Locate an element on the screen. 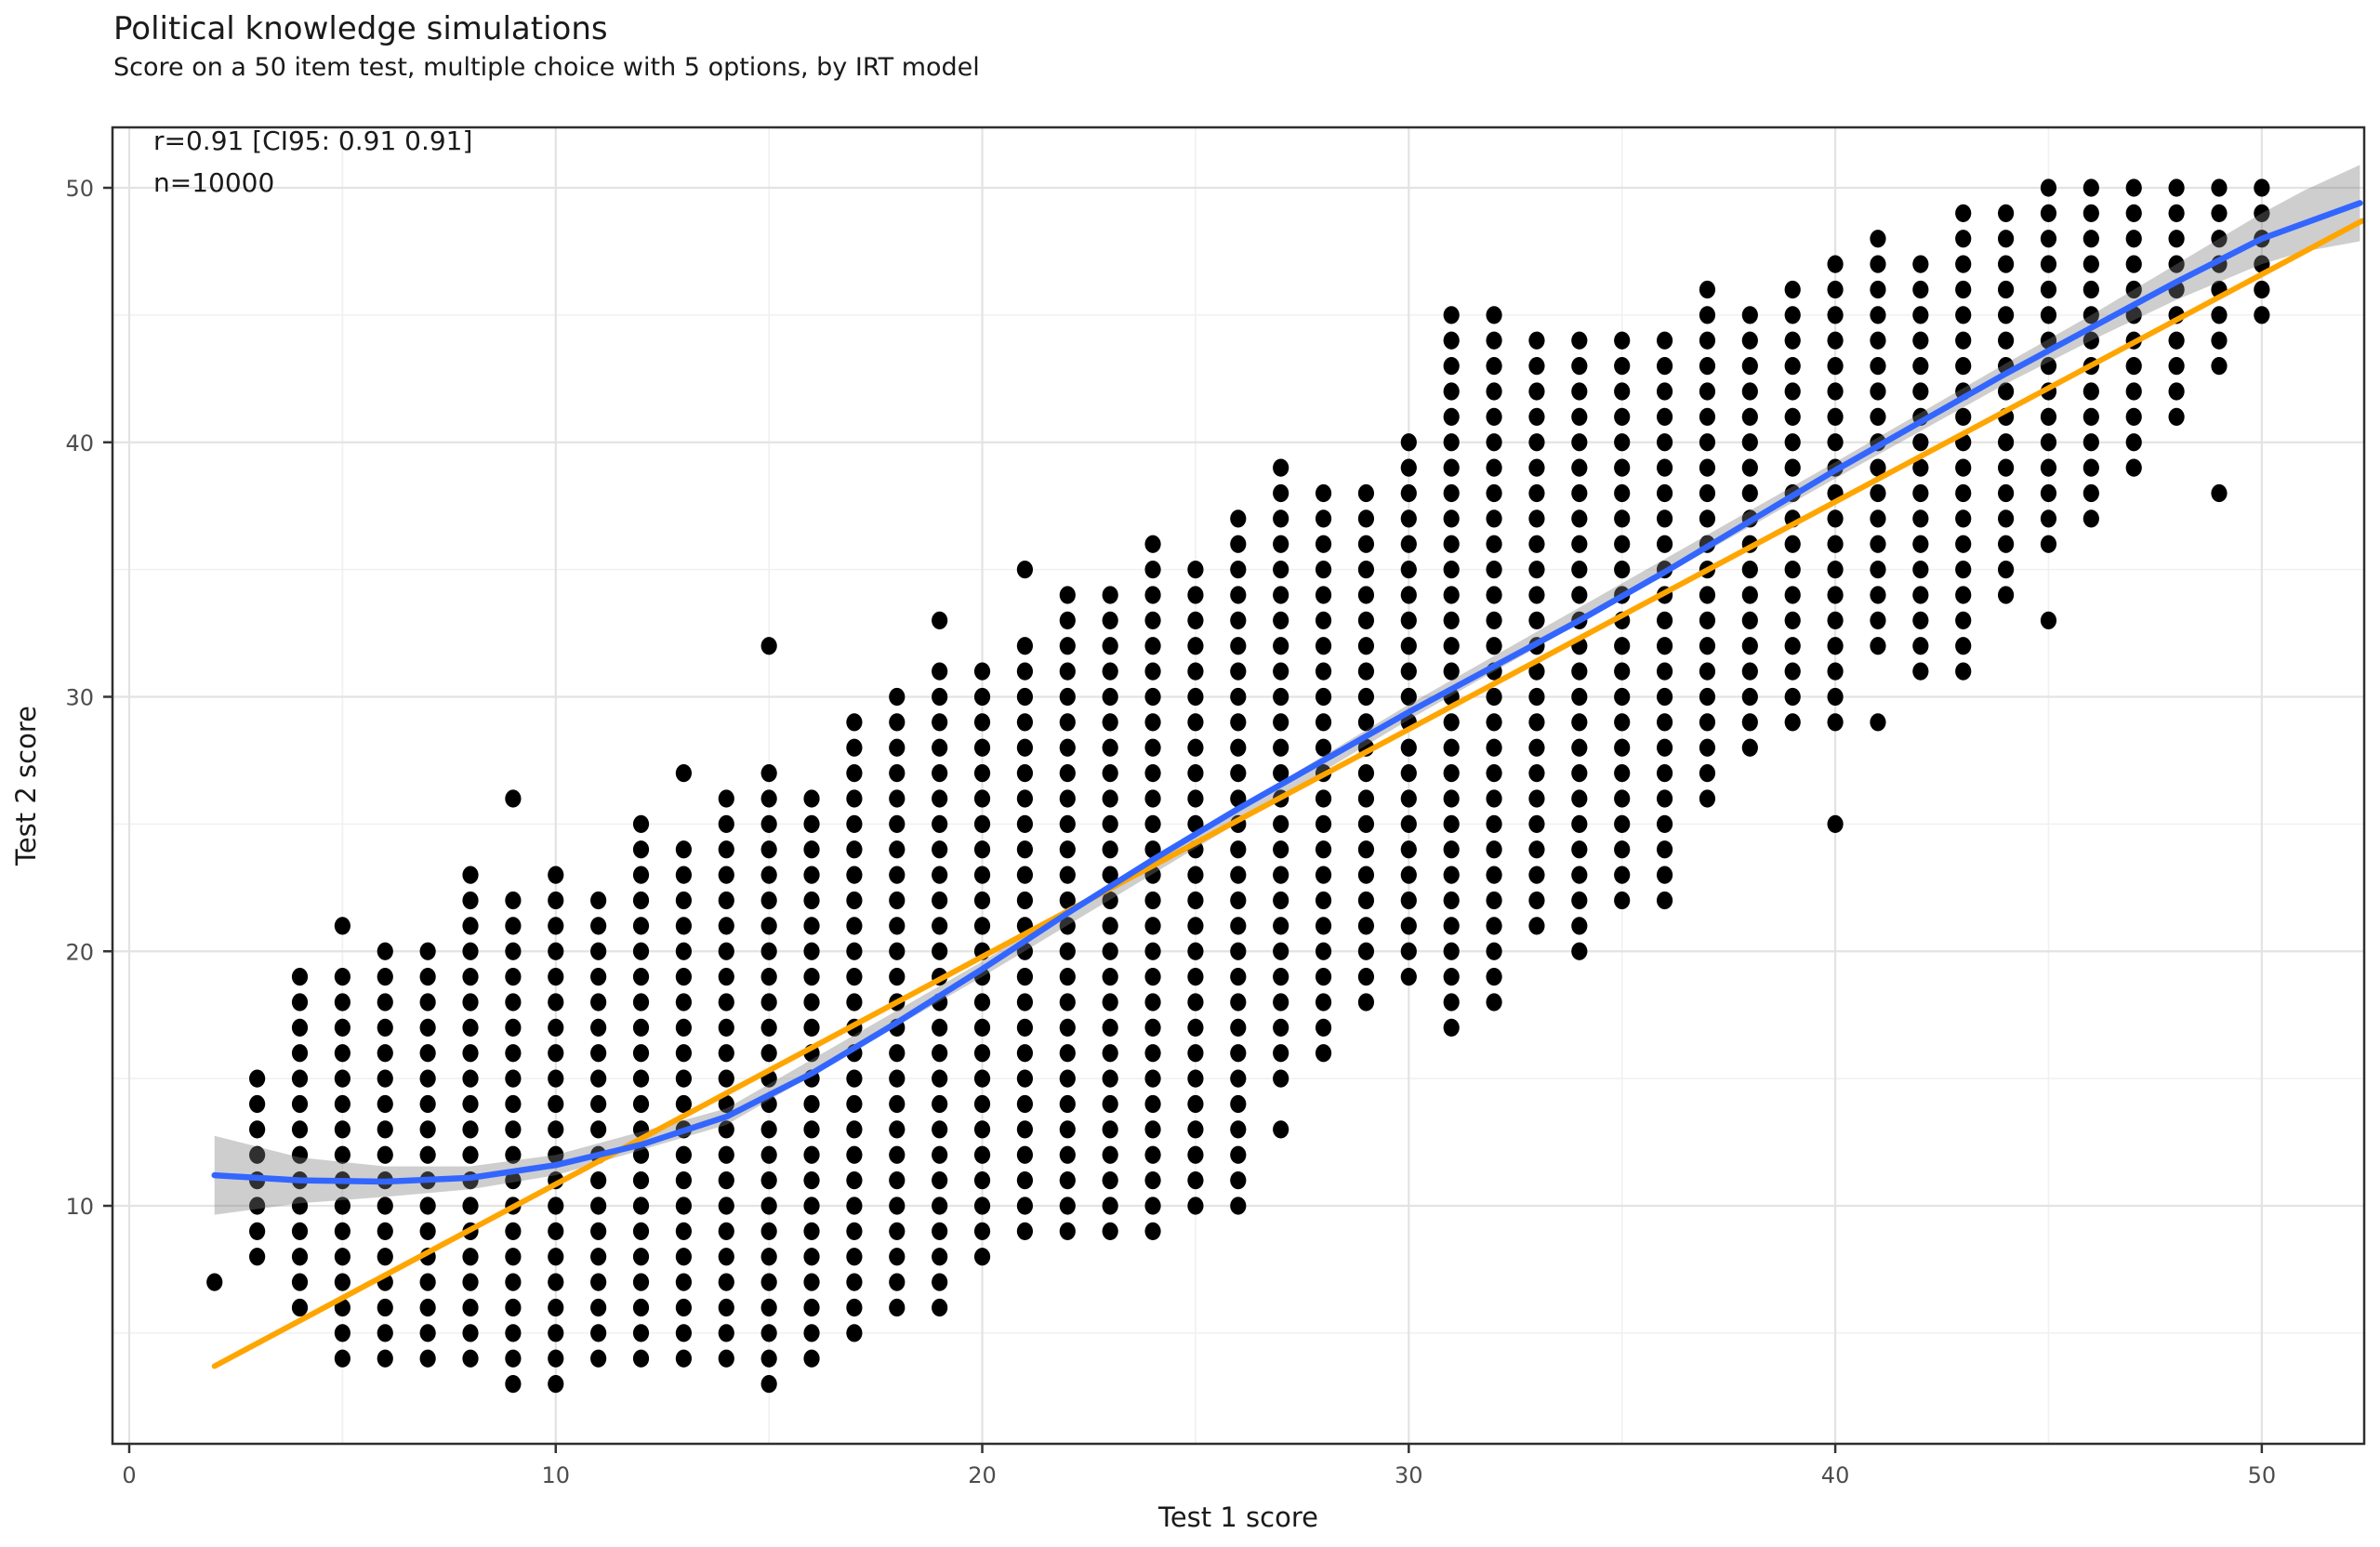 Image resolution: width=2380 pixels, height=1547 pixels. y-tick-label: 40 is located at coordinates (79, 443).